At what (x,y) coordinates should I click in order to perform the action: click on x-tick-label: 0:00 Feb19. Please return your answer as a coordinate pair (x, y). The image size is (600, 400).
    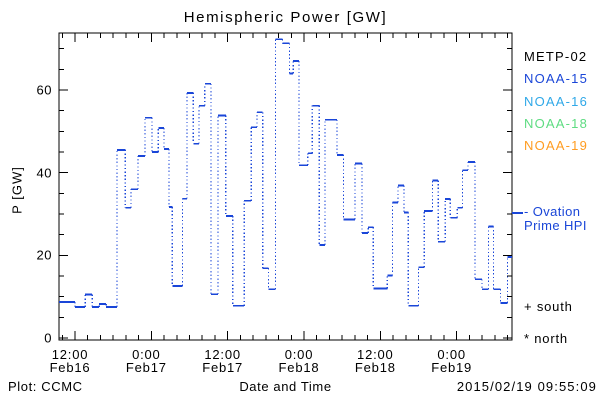
    Looking at the image, I should click on (452, 361).